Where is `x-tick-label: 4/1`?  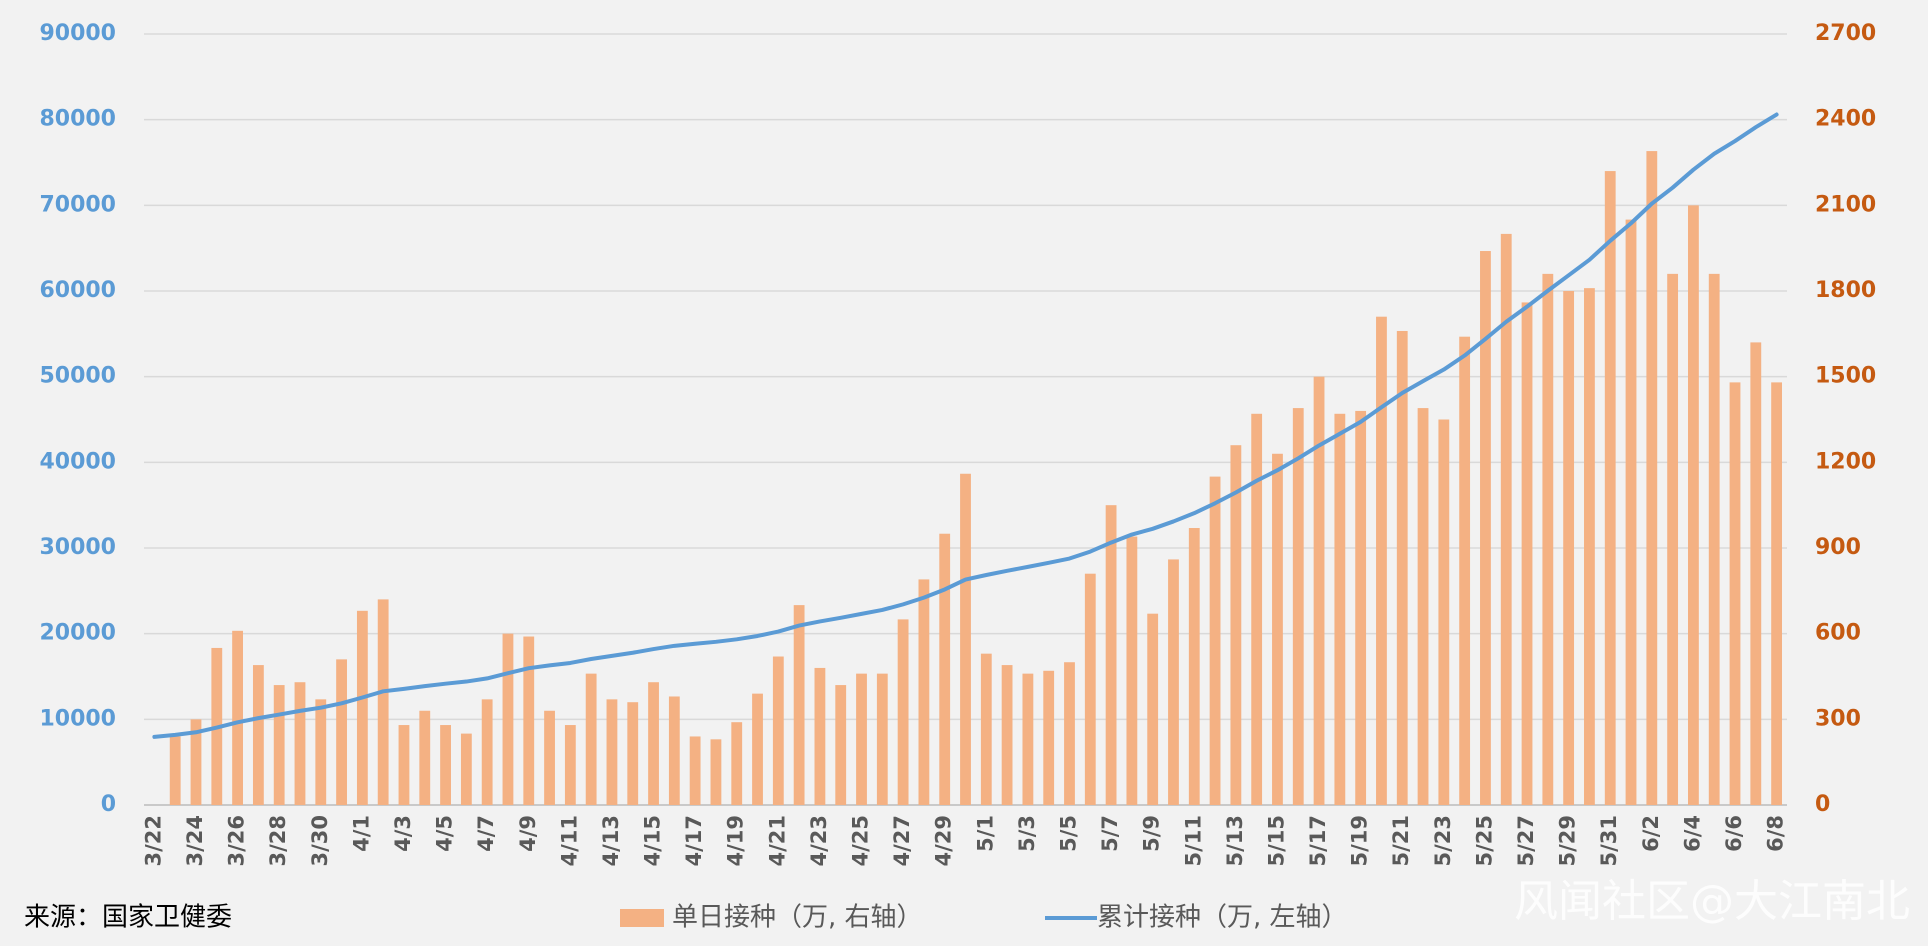 x-tick-label: 4/1 is located at coordinates (361, 833).